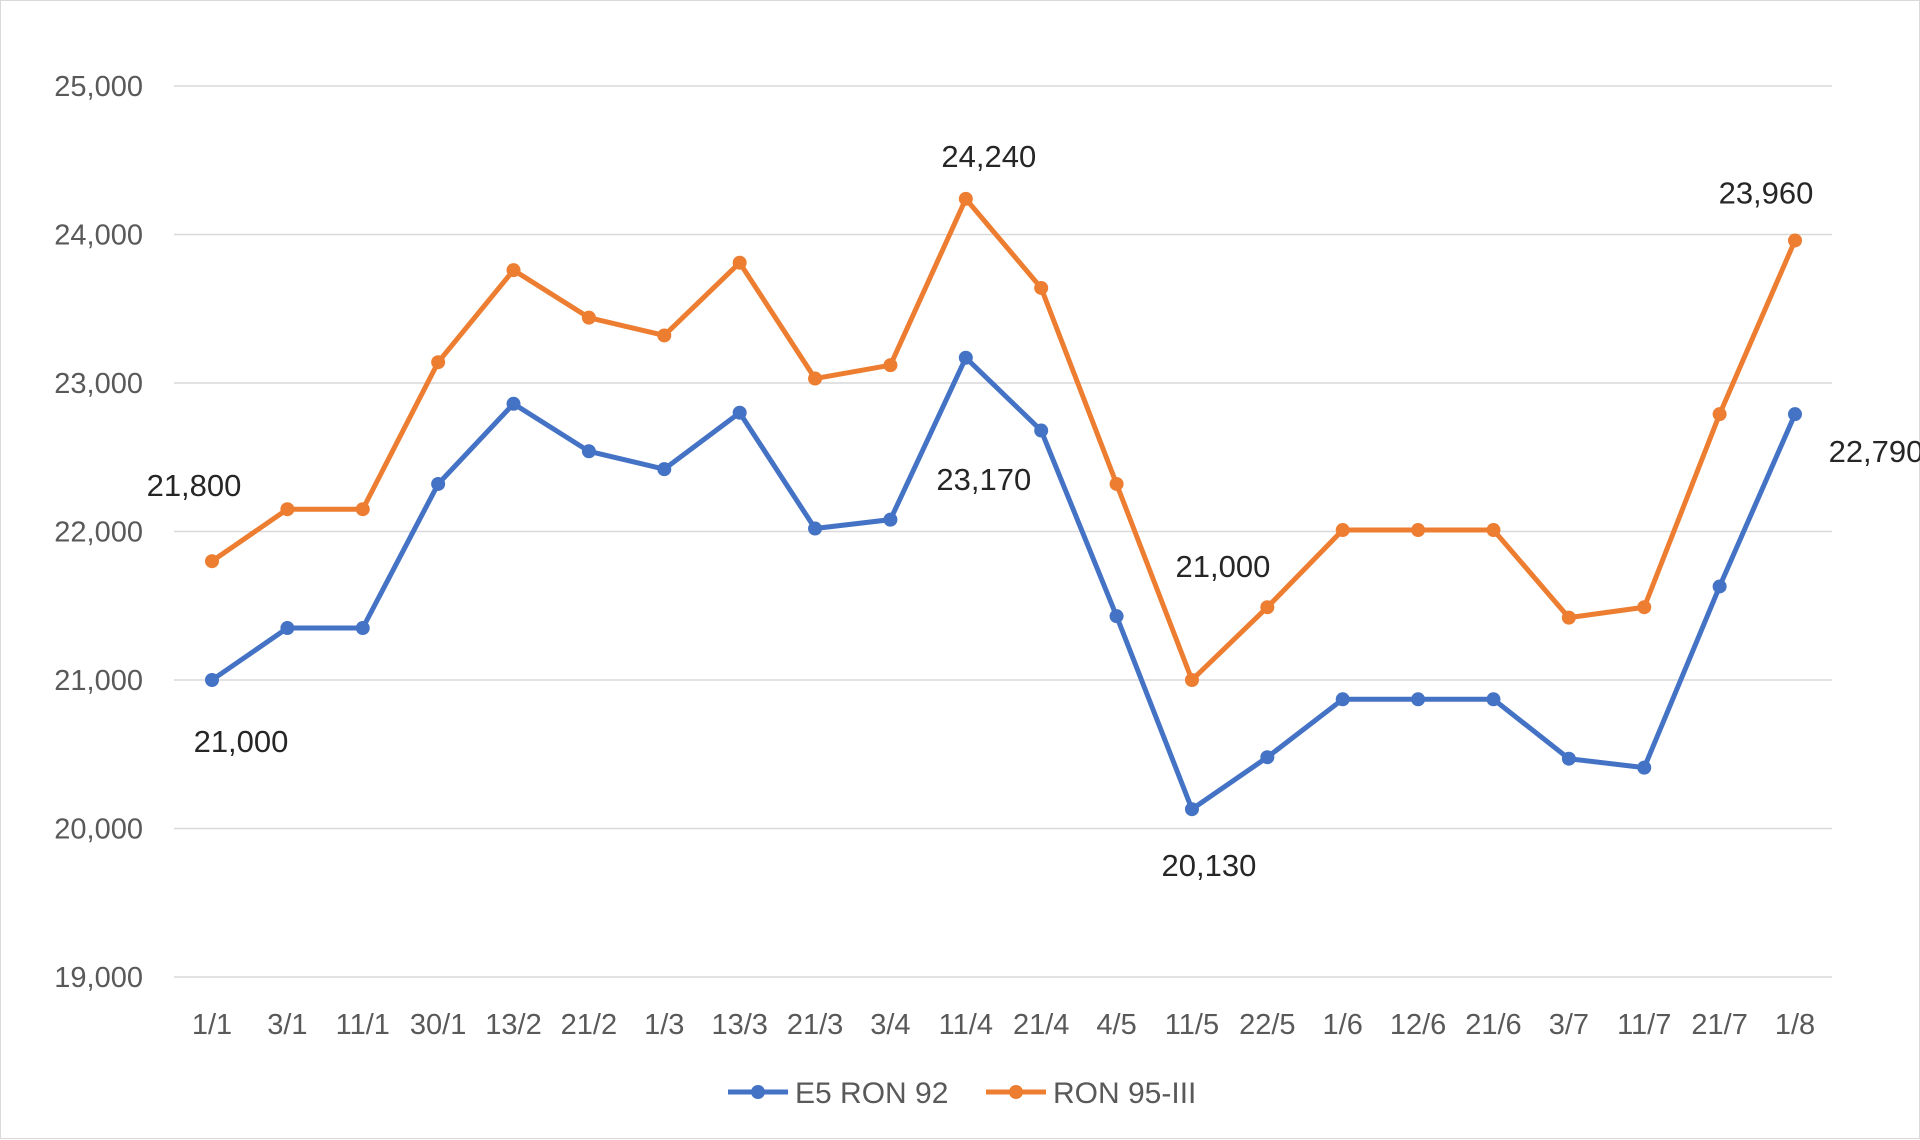  Describe the element at coordinates (1041, 1025) in the screenshot. I see `x-tick-label: 21/4` at that location.